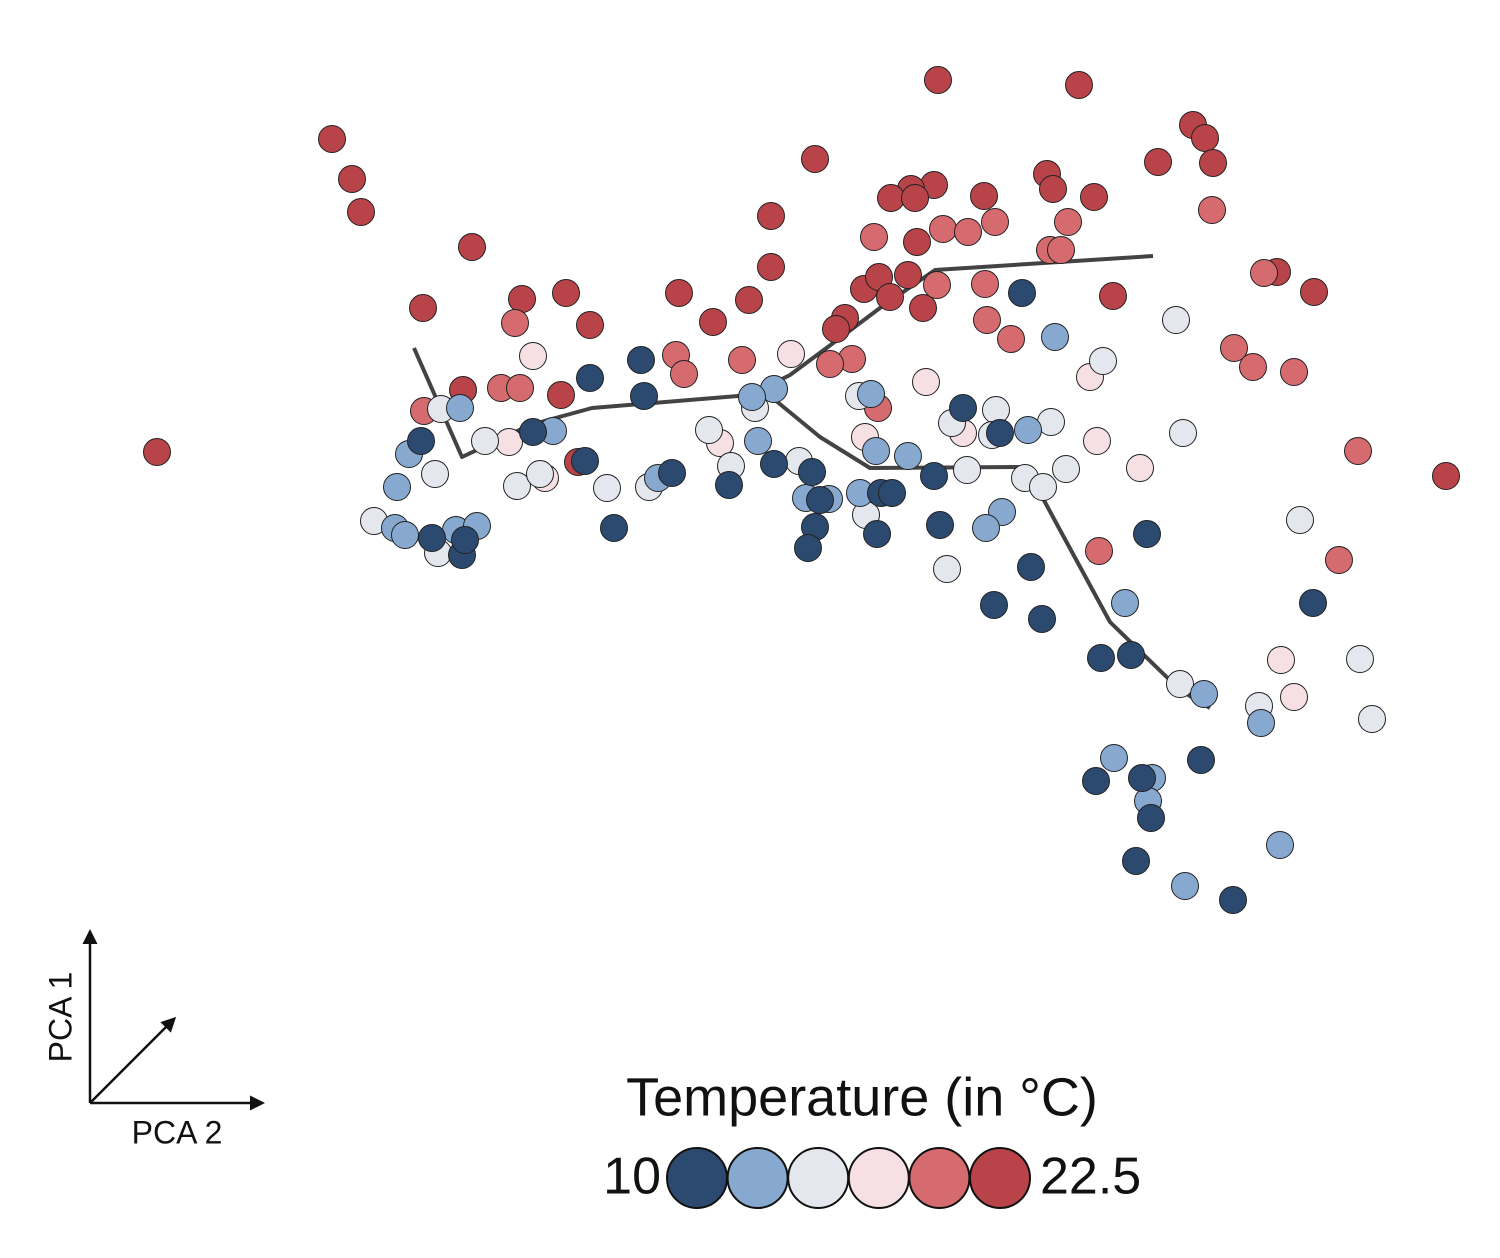 This screenshot has width=1500, height=1258. I want to click on y-axis-label: PCA 1, so click(60, 1017).